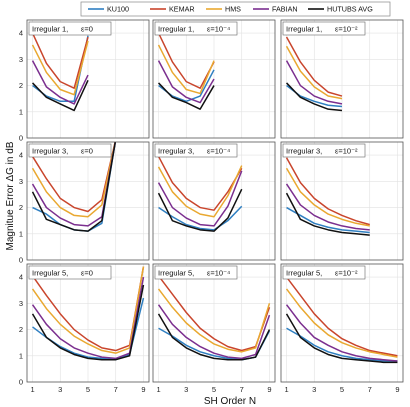 The image size is (410, 407). I want to click on panel: 1 3 5 7 9 Irregular 5, ε=10⁻², so click(342, 328).